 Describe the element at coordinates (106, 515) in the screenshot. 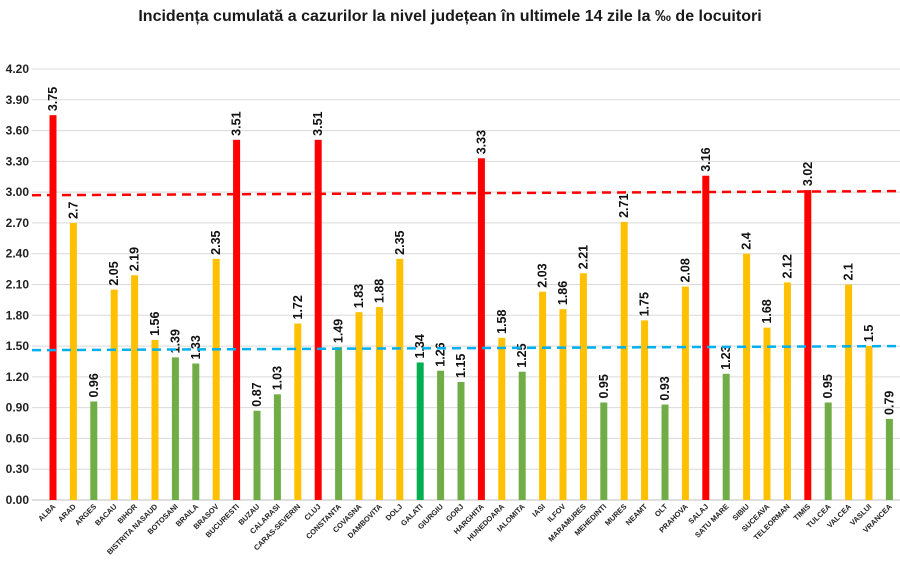

I see `category-label: BACAU` at that location.